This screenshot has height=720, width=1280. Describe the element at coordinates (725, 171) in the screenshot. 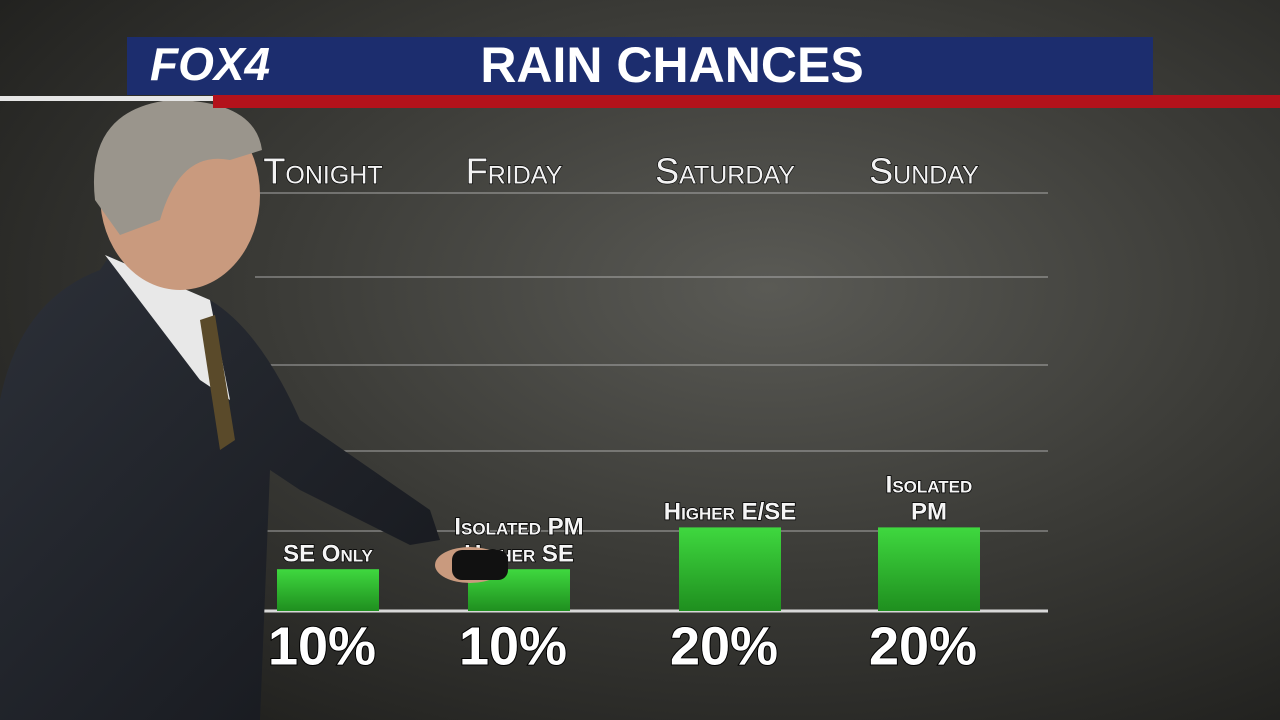

I see `category-label: Saturday` at that location.